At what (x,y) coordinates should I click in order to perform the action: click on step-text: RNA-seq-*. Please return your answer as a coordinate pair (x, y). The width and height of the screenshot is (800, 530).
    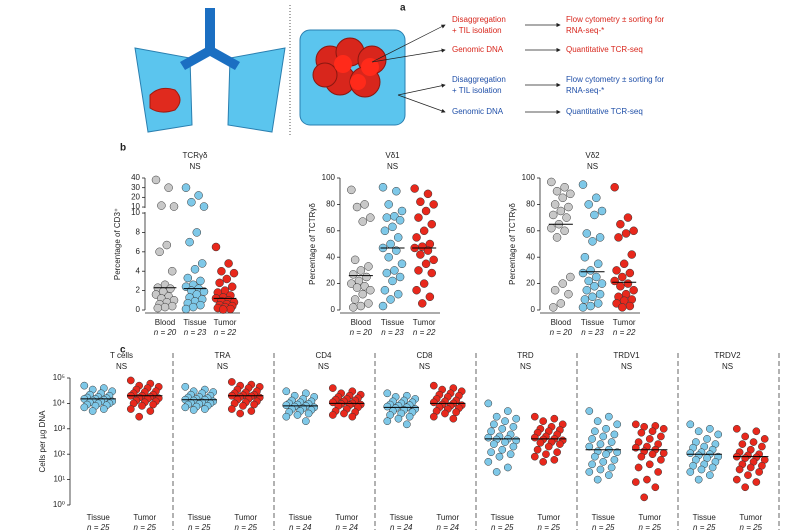
    Looking at the image, I should click on (585, 30).